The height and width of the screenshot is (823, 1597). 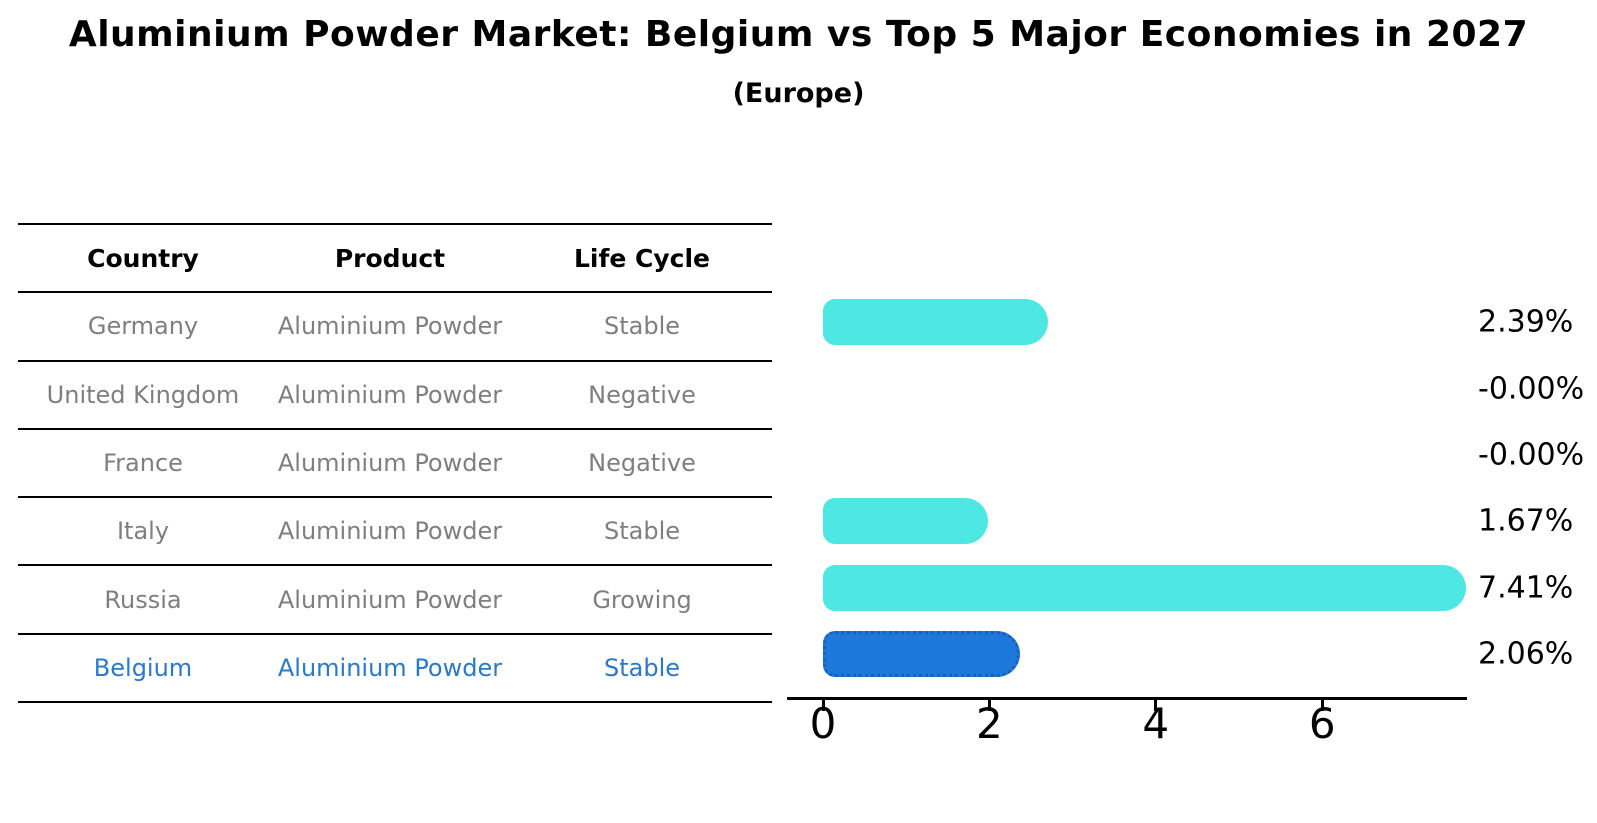 I want to click on bar-belgium, so click(x=922, y=653).